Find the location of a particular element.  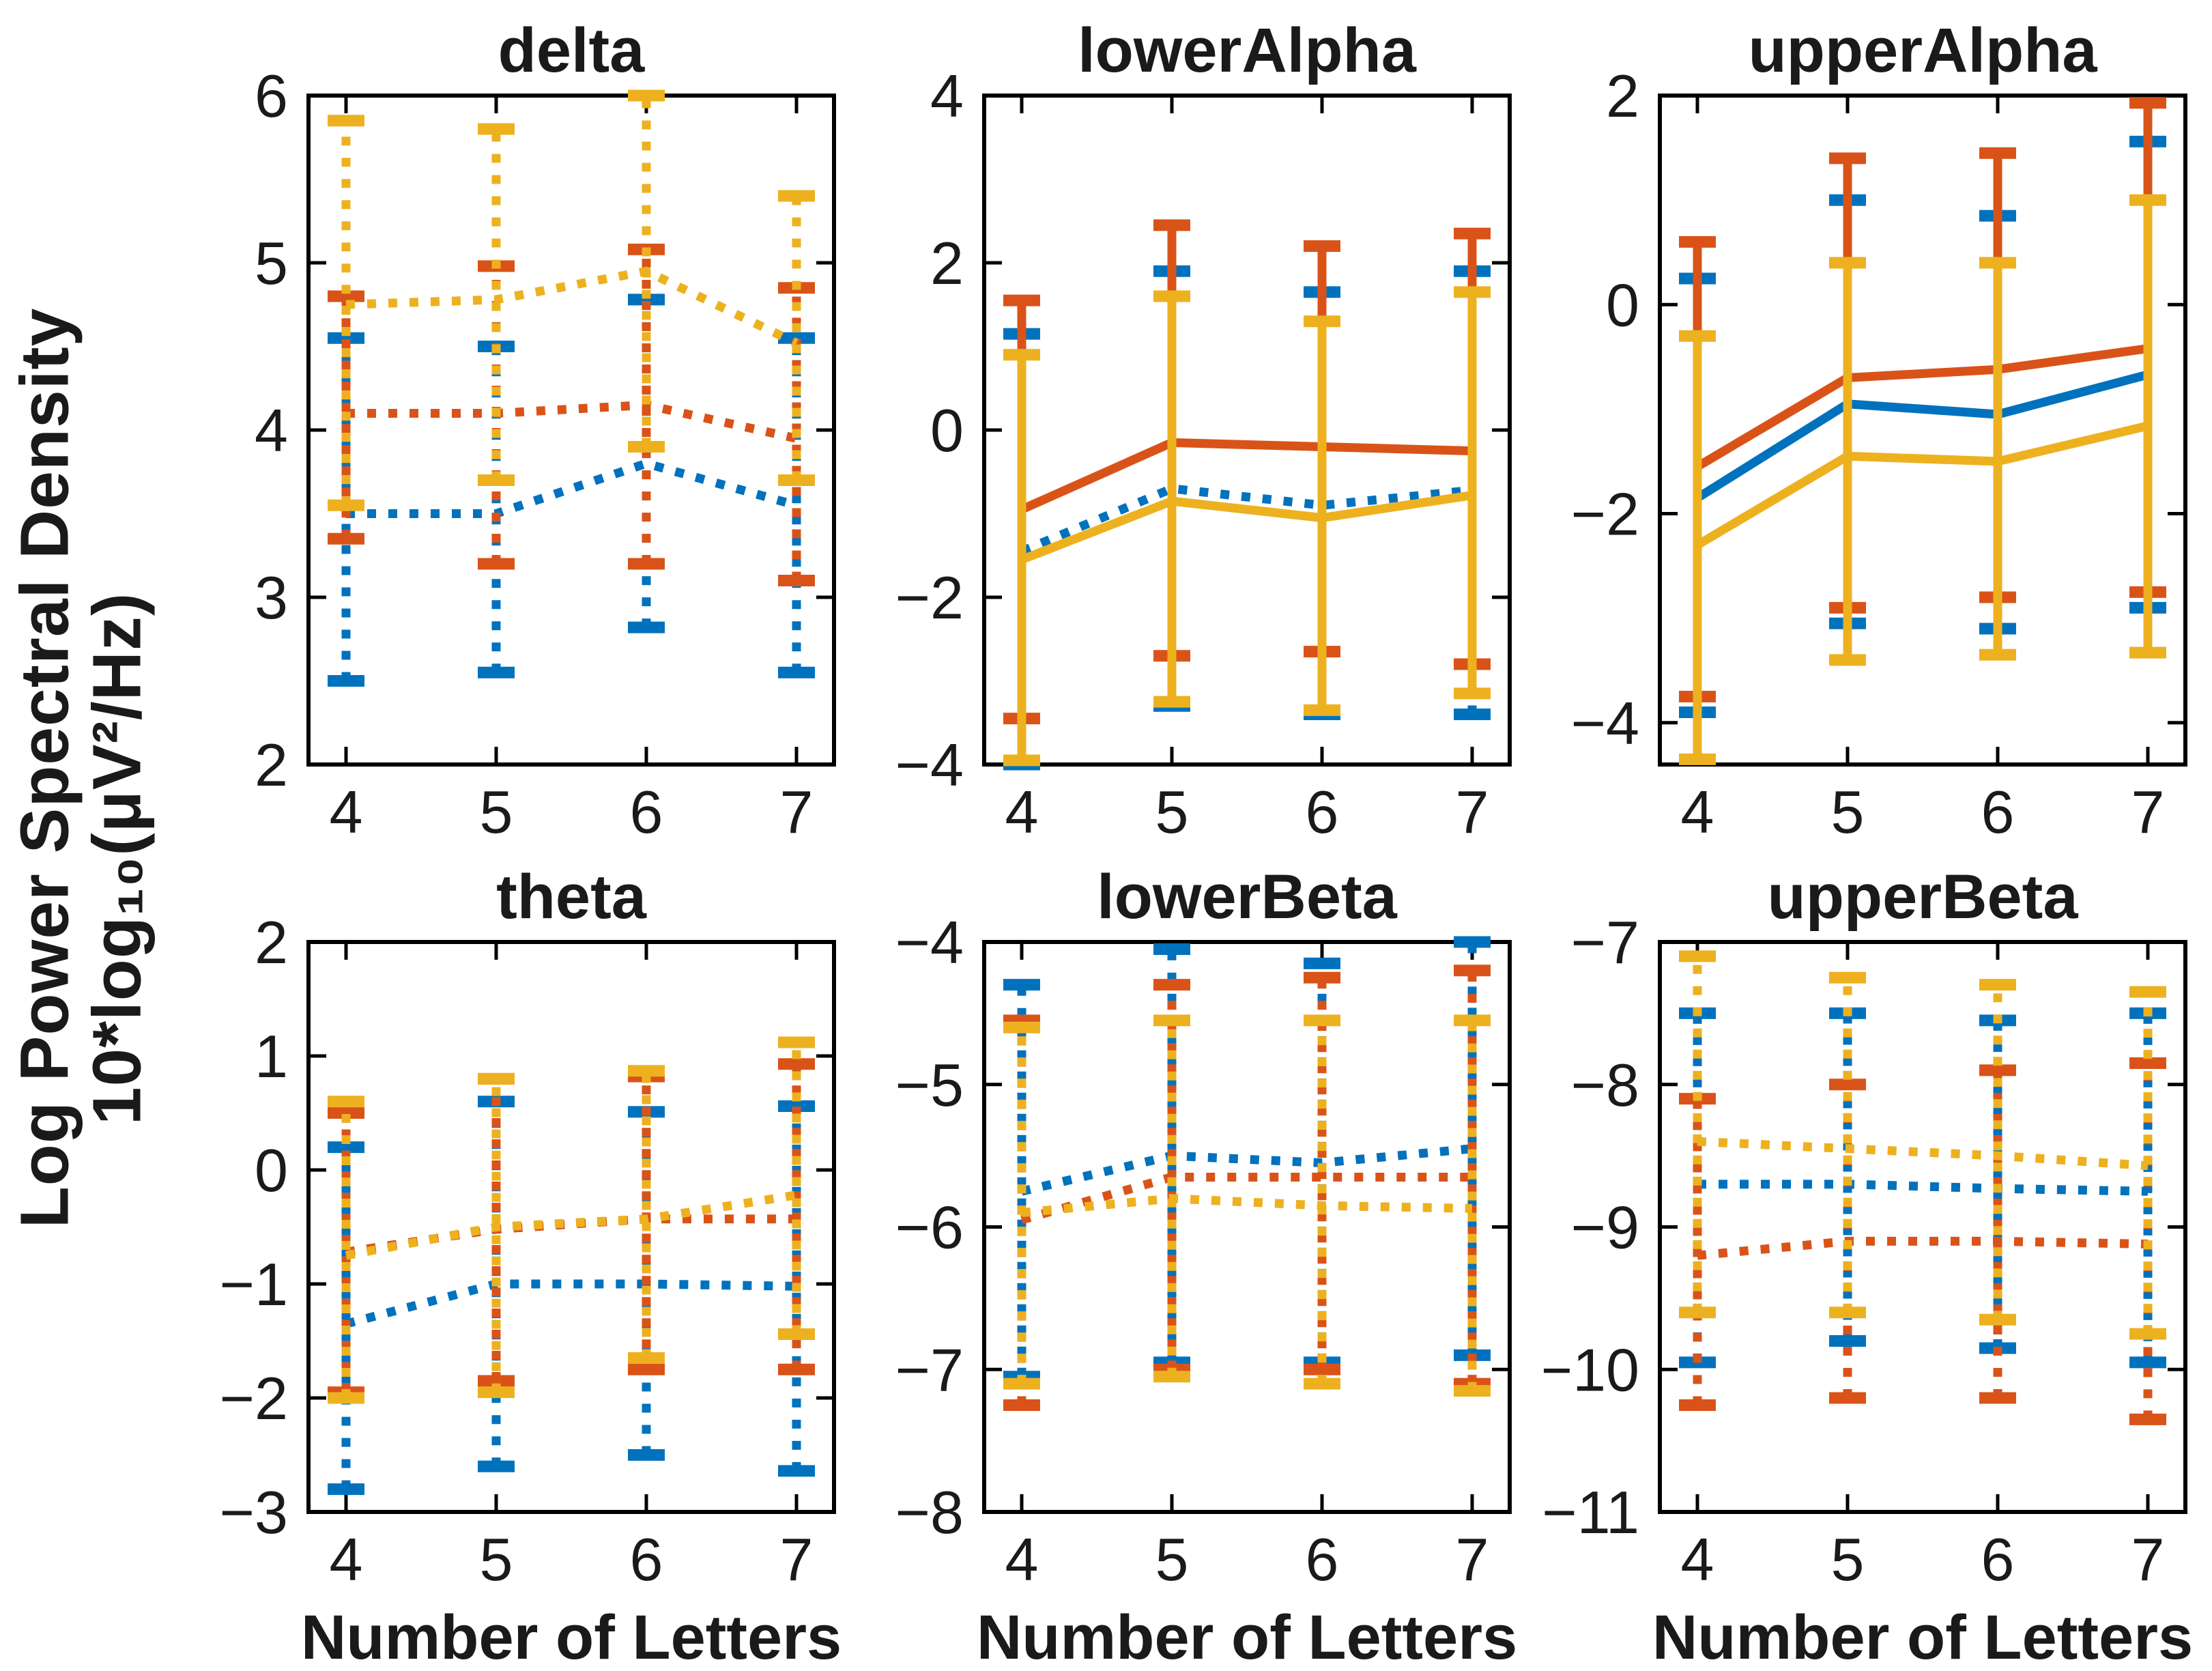

panel-title: delta is located at coordinates (572, 50).